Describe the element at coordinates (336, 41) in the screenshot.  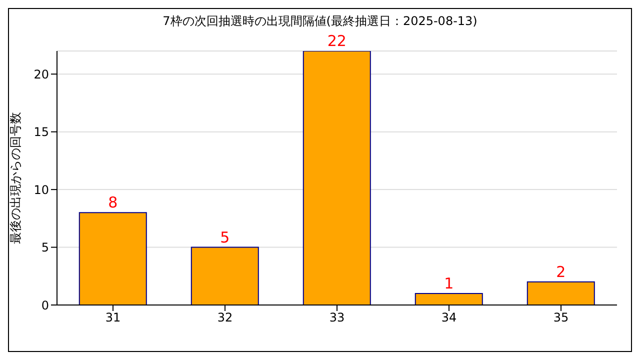
I see `data-label: 22` at that location.